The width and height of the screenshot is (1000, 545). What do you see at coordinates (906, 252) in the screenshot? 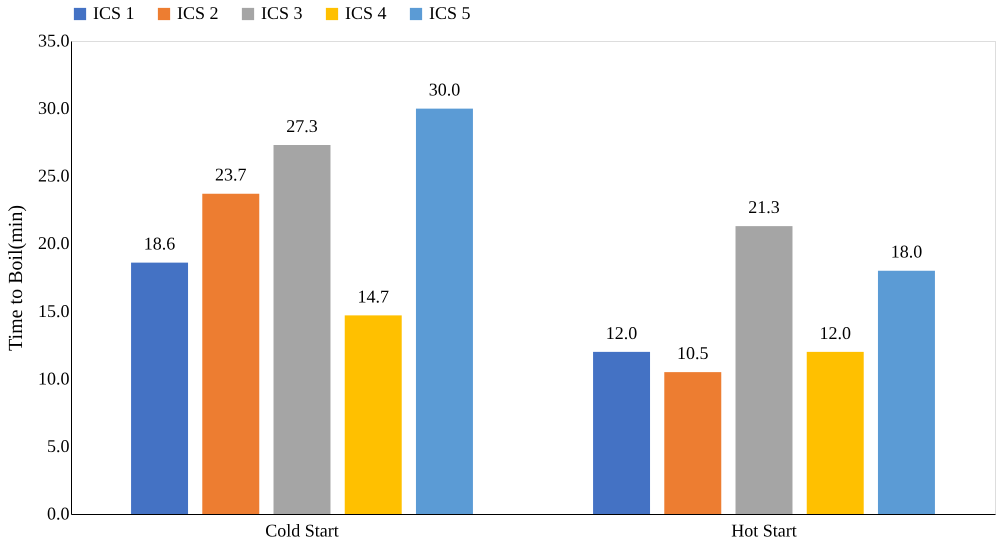
I see `data-label: 18.0` at bounding box center [906, 252].